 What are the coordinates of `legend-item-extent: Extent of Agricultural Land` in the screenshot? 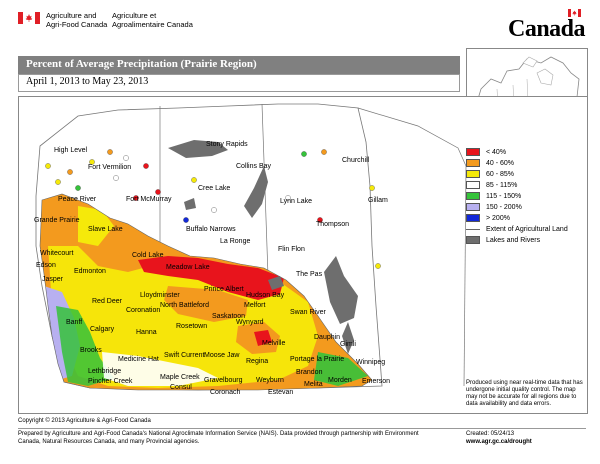 It's located at (517, 229).